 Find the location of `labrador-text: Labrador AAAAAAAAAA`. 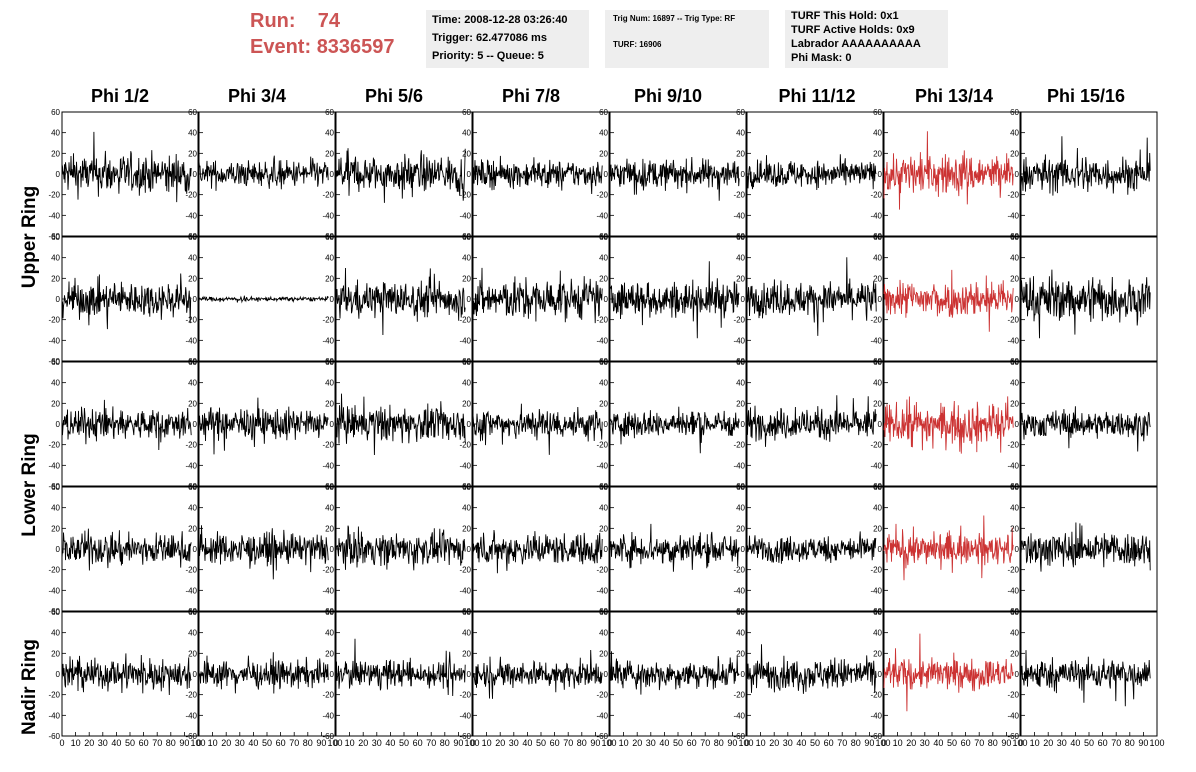

labrador-text: Labrador AAAAAAAAAA is located at coordinates (856, 44).